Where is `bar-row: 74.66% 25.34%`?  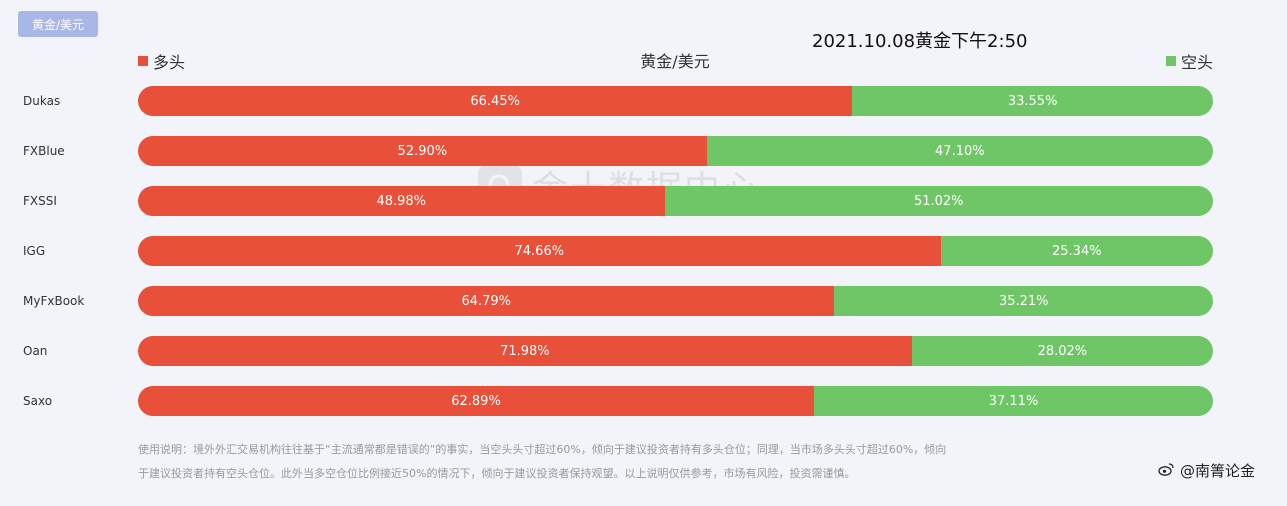 bar-row: 74.66% 25.34% is located at coordinates (675, 251).